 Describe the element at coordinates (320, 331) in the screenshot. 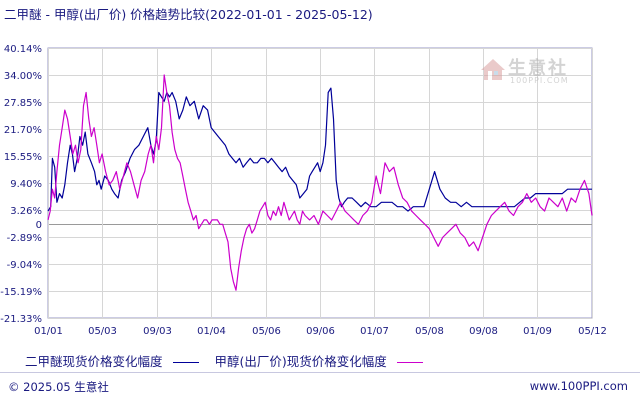

I see `x-tick-label: 09/06` at that location.